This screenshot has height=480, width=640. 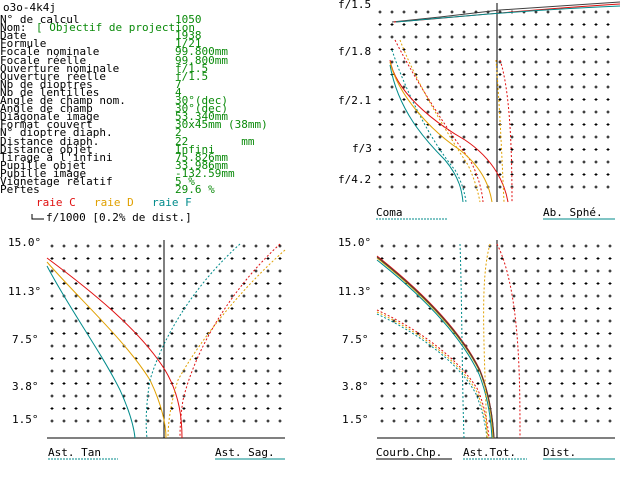 I want to click on p1-tick-4: f/4.2, so click(x=354, y=179).